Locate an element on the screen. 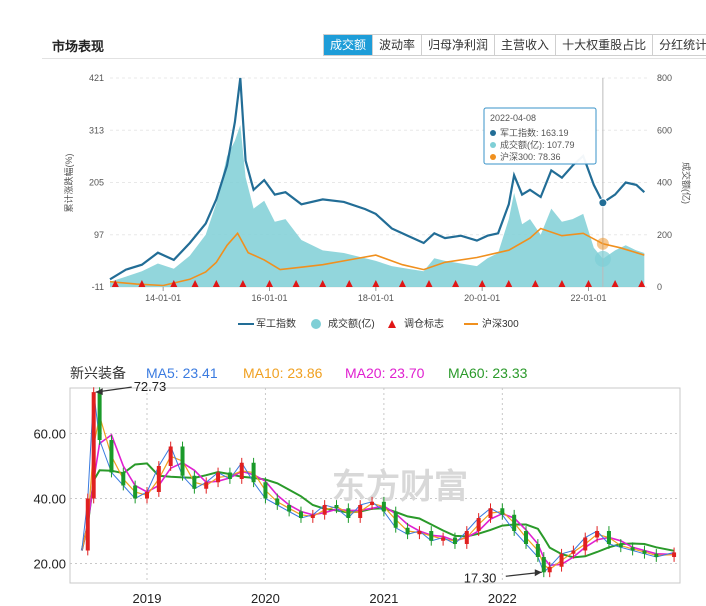 This screenshot has height=606, width=706. y-left-tick-label: 205 is located at coordinates (96, 183).